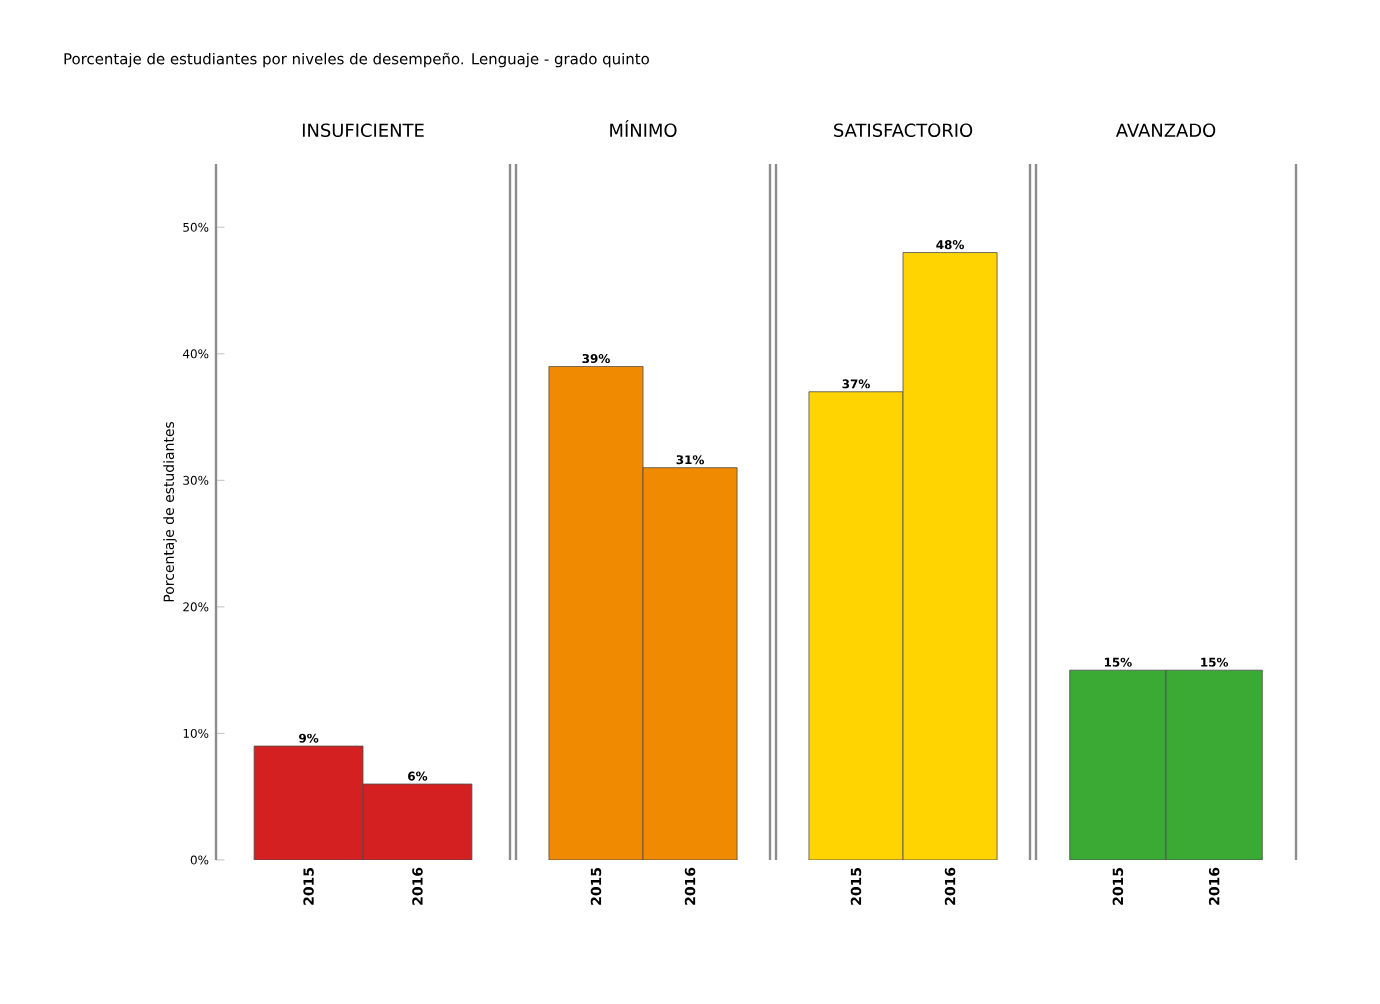  I want to click on chart-title: MÍNIMO, so click(643, 128).